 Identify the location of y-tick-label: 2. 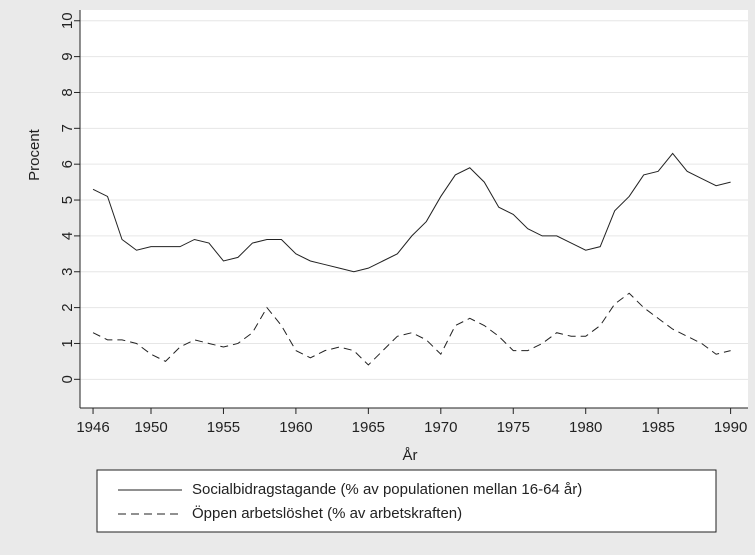
(67, 307).